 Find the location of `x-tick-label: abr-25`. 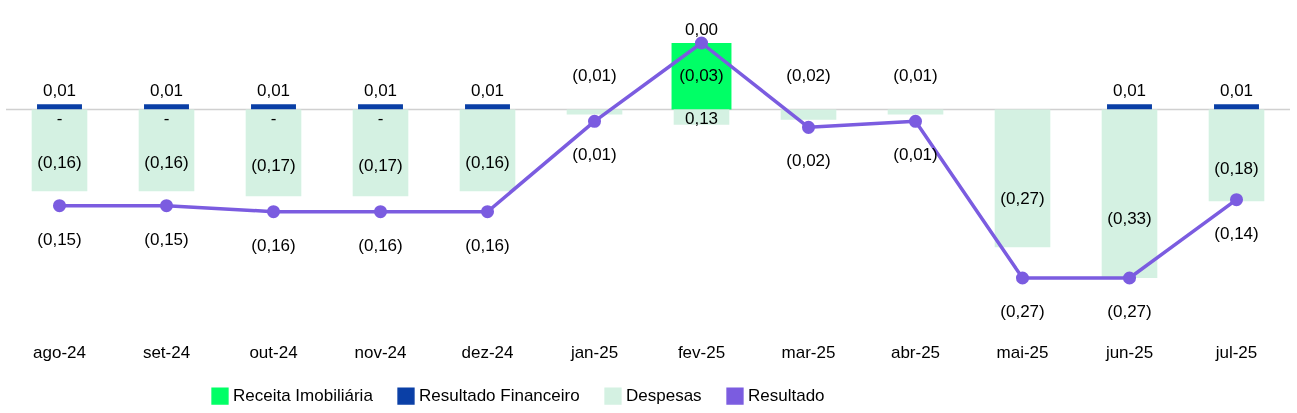

x-tick-label: abr-25 is located at coordinates (915, 352).